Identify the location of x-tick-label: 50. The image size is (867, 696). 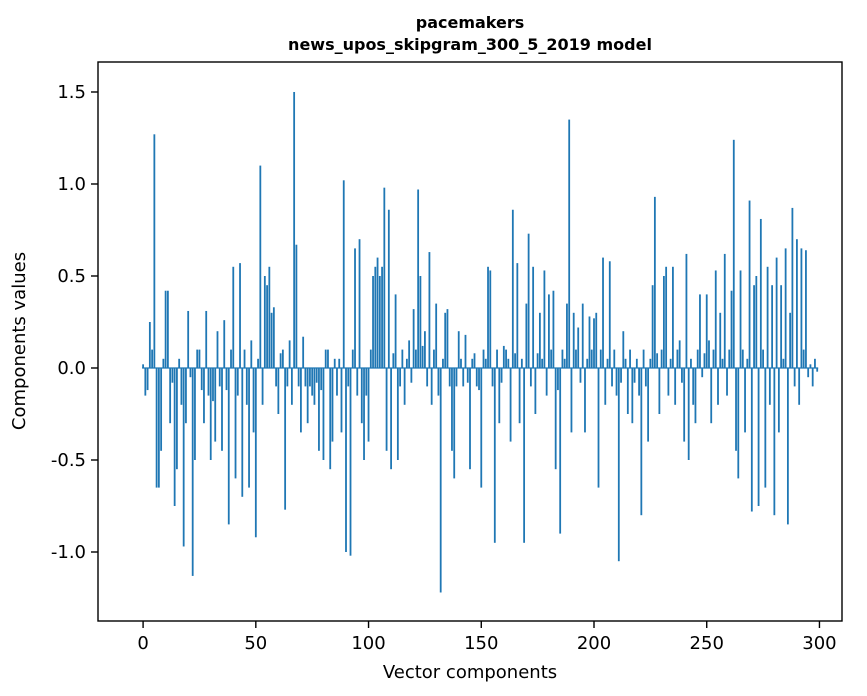
(255, 643).